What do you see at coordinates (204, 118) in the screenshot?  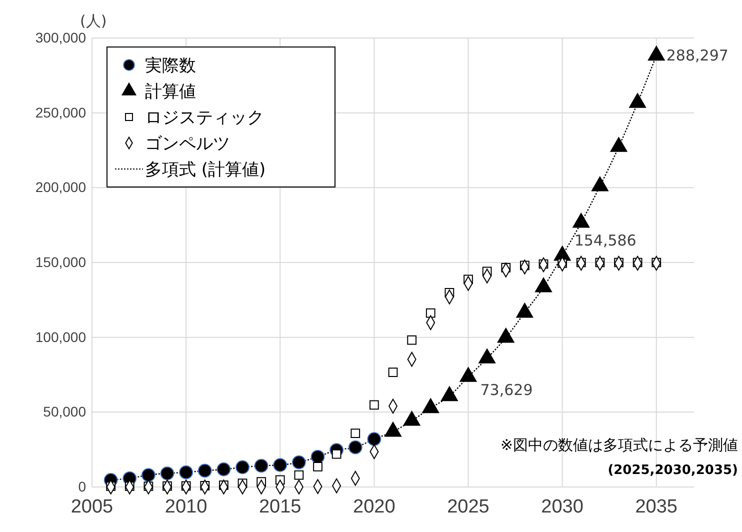 I see `legend-label: ロジスティック` at bounding box center [204, 118].